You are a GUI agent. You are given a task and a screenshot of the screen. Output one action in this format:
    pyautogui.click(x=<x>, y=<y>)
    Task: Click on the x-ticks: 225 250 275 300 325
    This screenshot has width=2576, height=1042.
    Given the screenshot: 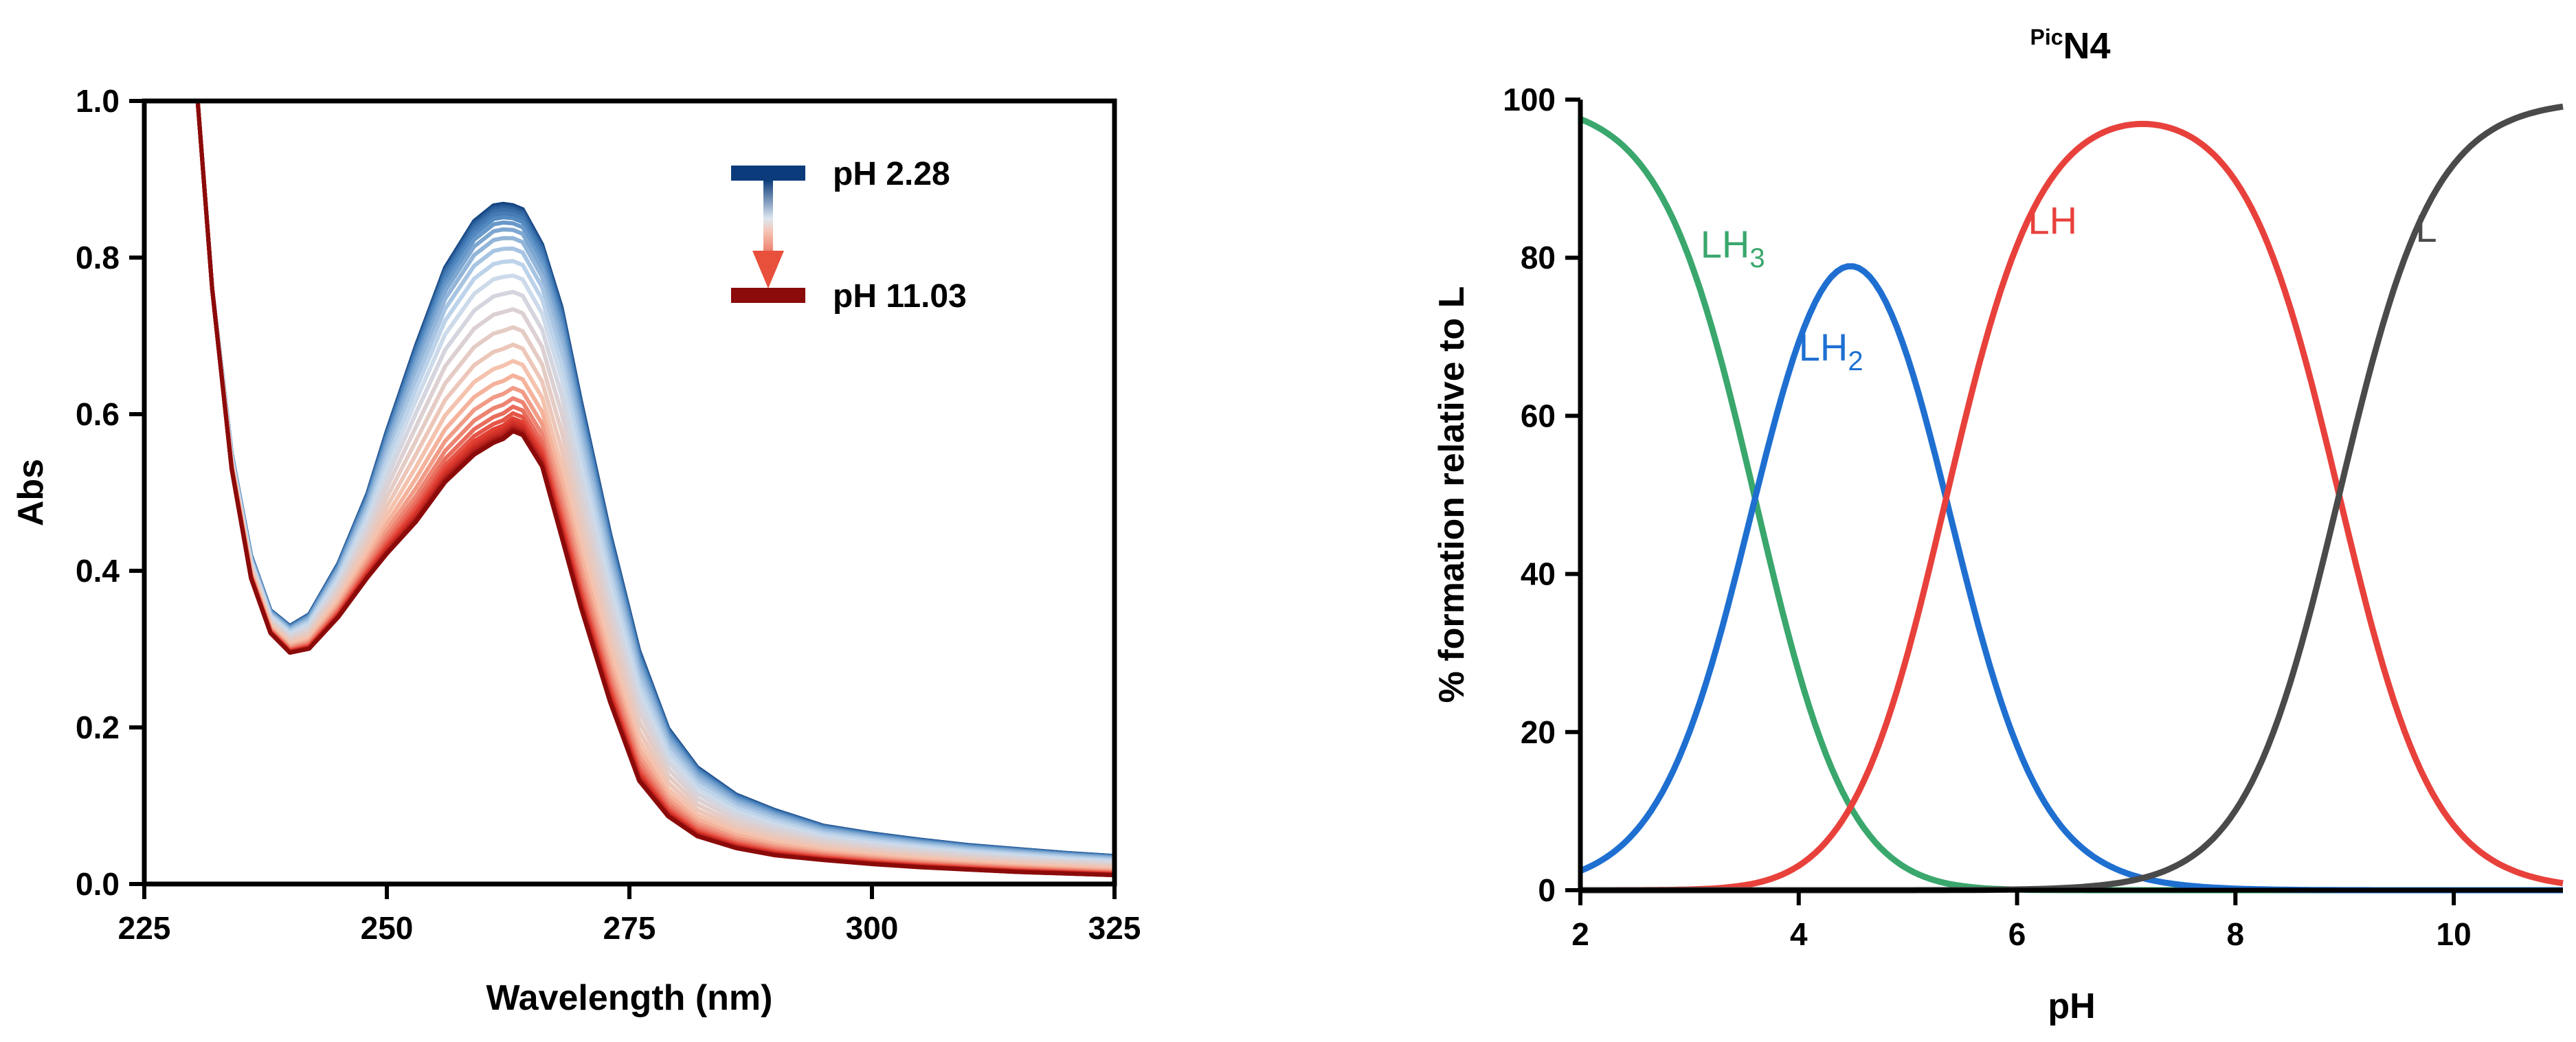 What is the action you would take?
    pyautogui.click(x=629, y=915)
    